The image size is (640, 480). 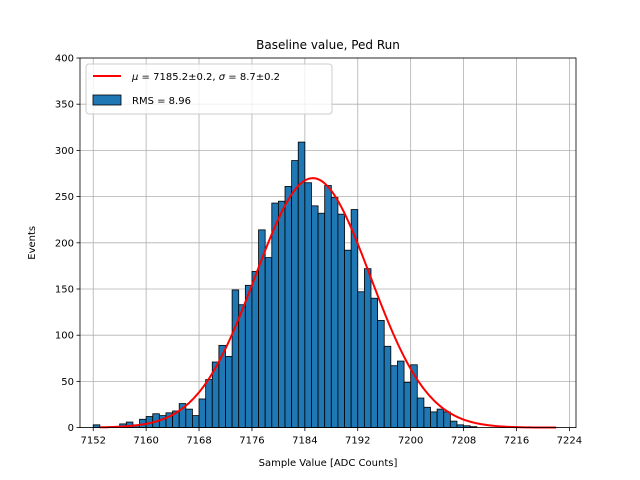 What do you see at coordinates (64, 336) in the screenshot?
I see `y-tick-label: 100` at bounding box center [64, 336].